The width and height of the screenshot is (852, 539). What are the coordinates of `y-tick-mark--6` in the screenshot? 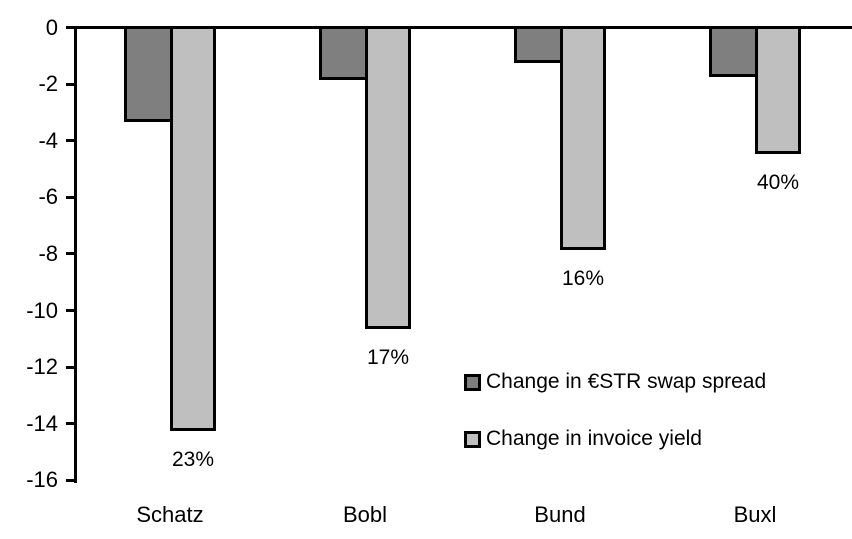 It's located at (71, 197).